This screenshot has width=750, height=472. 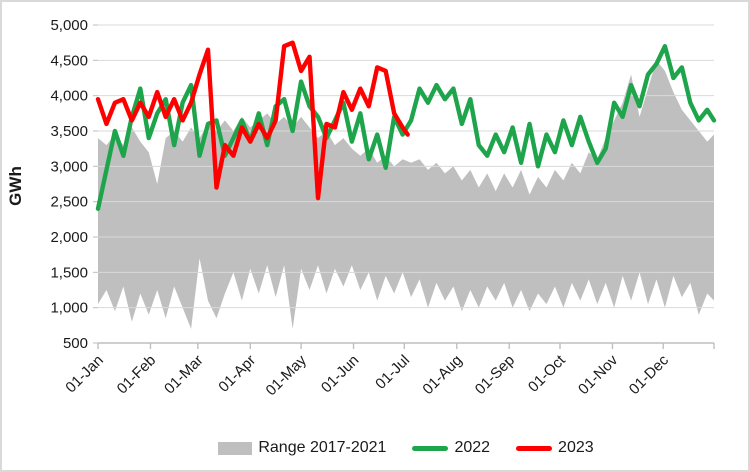 What do you see at coordinates (184, 375) in the screenshot?
I see `x-tick-label: 01-Mar` at bounding box center [184, 375].